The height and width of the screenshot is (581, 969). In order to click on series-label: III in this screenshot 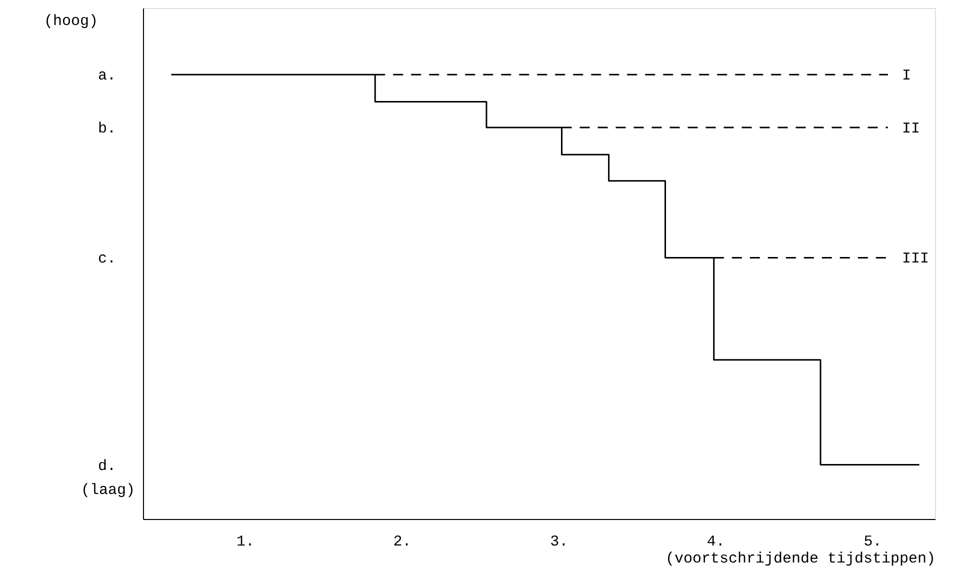, I will do `click(915, 259)`.